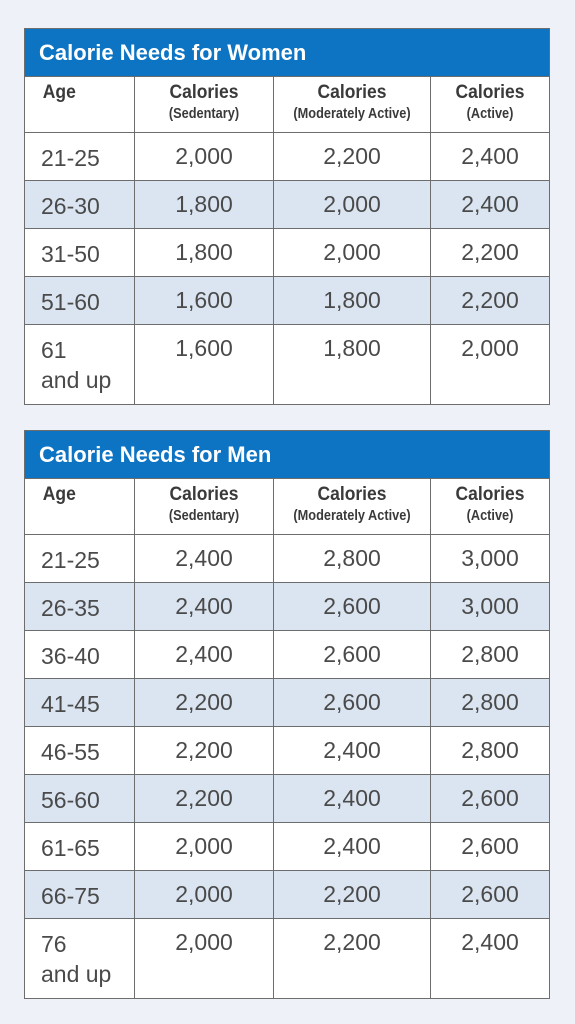 The image size is (575, 1024). I want to click on age-range: 26-35, so click(70, 608).